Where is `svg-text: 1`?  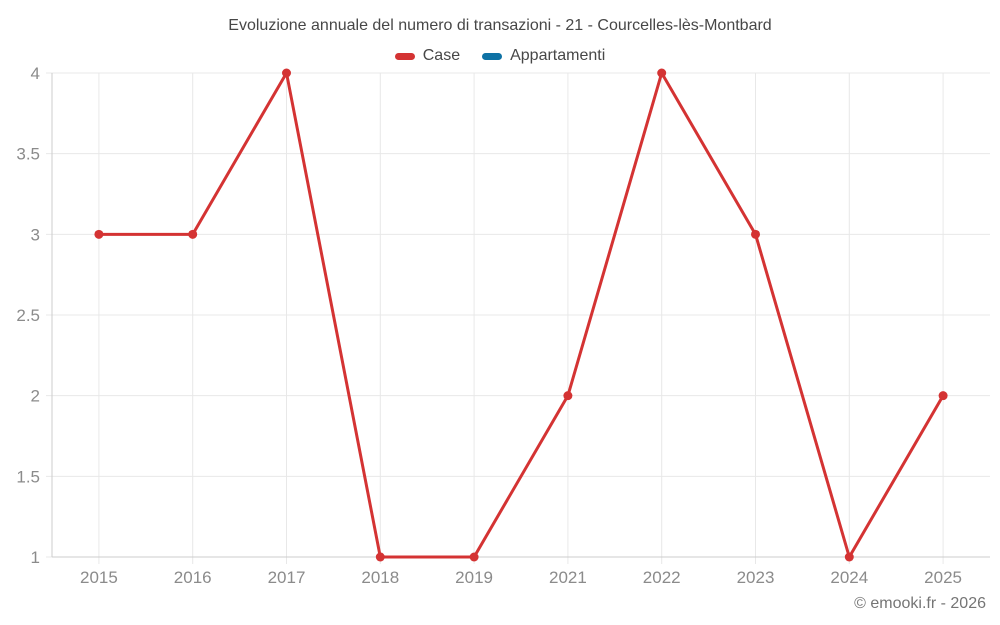
svg-text: 1 is located at coordinates (35, 557).